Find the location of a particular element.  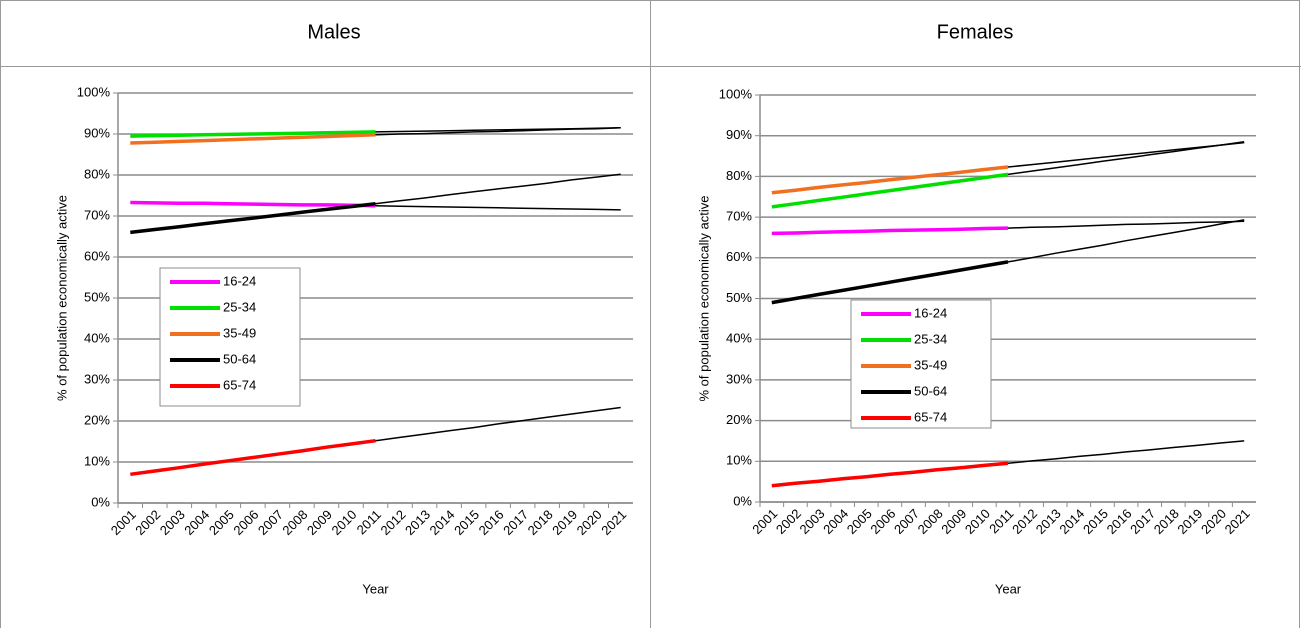

legend-box is located at coordinates (230, 337).